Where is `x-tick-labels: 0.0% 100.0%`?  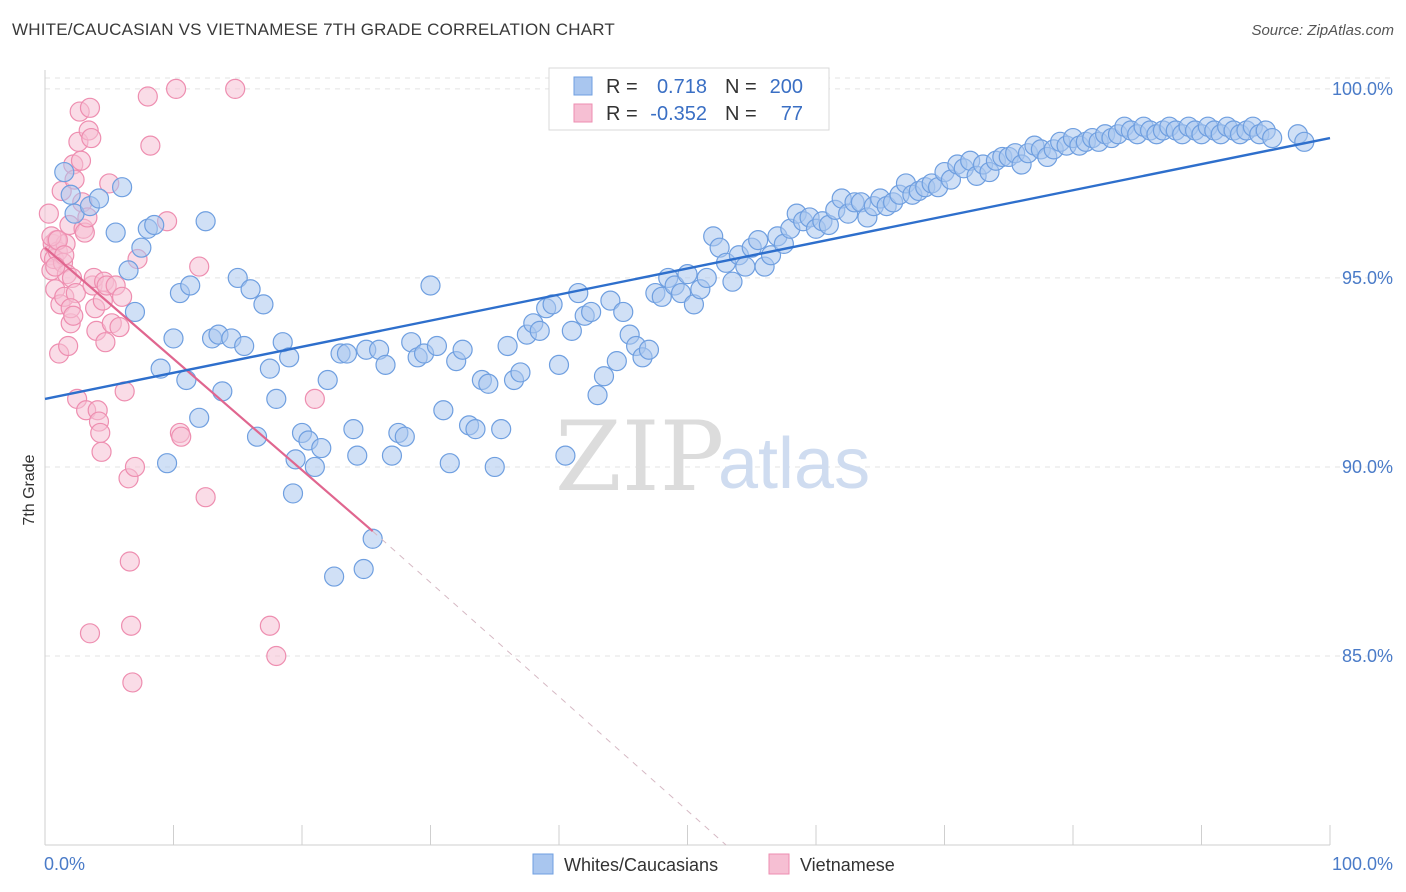 x-tick-labels: 0.0% 100.0% is located at coordinates (718, 864).